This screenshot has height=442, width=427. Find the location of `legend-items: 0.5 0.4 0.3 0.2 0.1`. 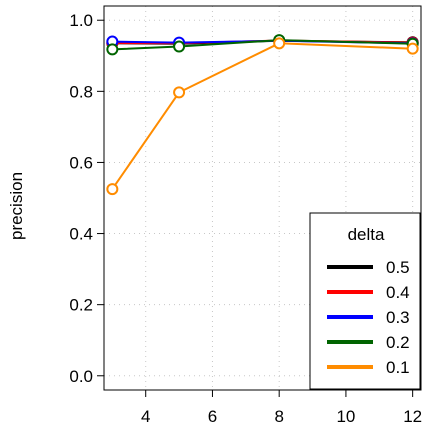

legend-items: 0.5 0.4 0.3 0.2 0.1 is located at coordinates (368, 317).